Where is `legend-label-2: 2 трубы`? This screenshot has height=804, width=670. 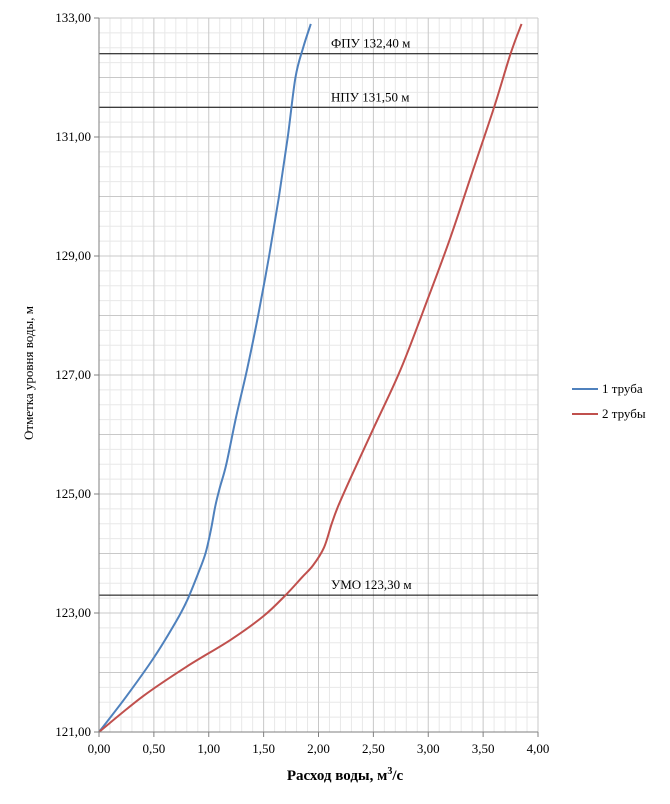
legend-label-2: 2 трубы is located at coordinates (624, 413).